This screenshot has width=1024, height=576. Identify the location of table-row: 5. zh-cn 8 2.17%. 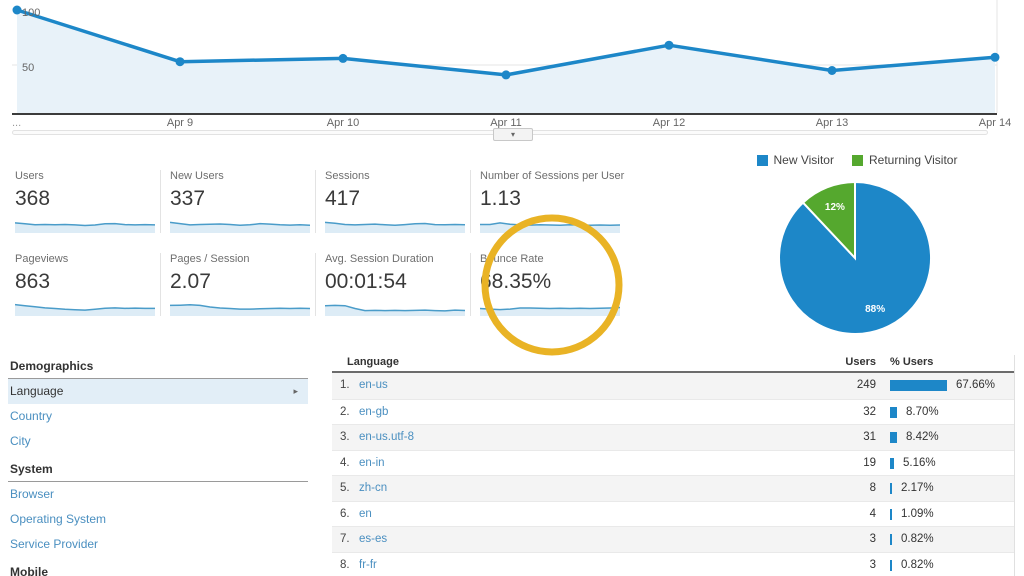
(673, 488).